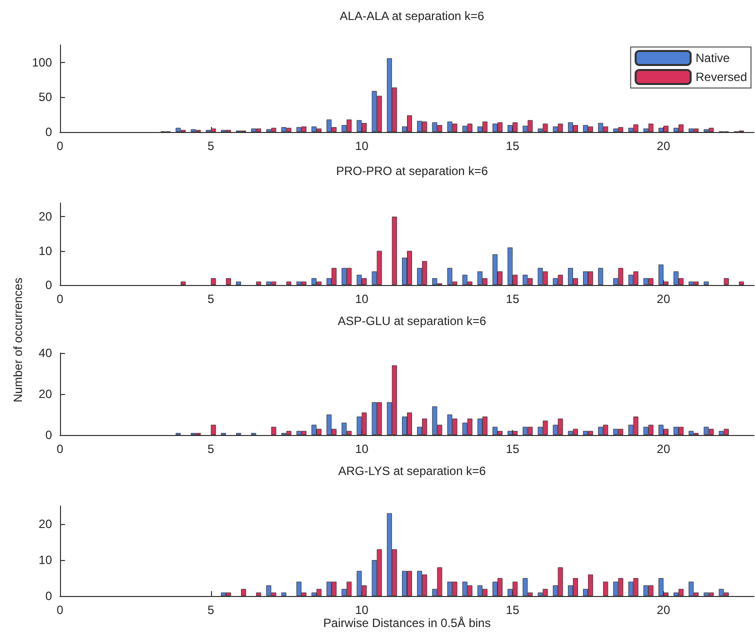 Image resolution: width=755 pixels, height=638 pixels. What do you see at coordinates (721, 77) in the screenshot?
I see `legend-label: Reversed` at bounding box center [721, 77].